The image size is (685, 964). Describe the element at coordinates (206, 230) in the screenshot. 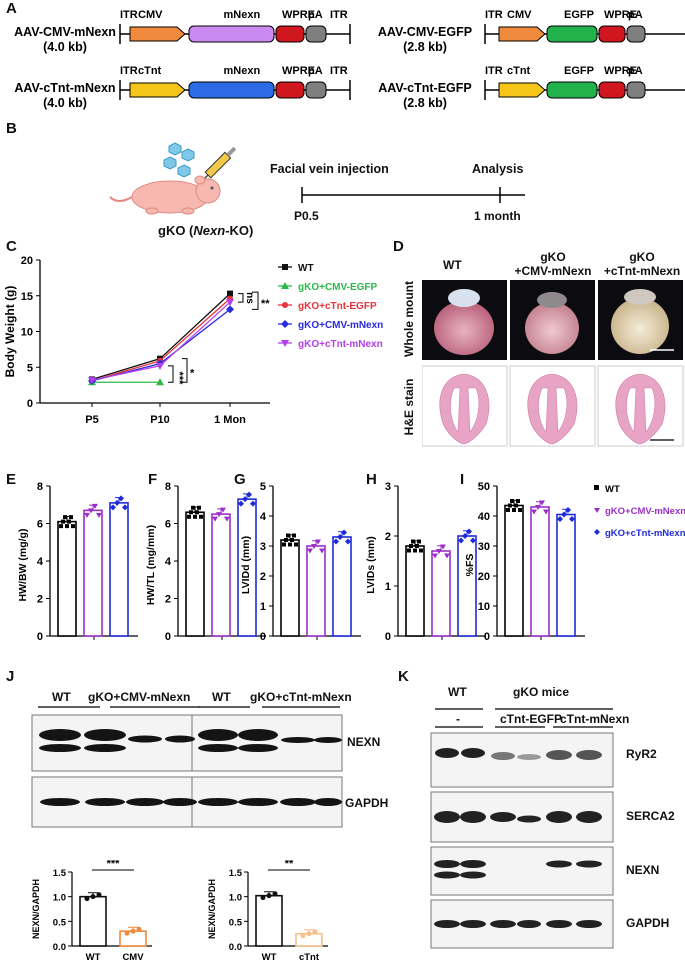

I see `mouse-label: gKO (Nexn-KO)` at that location.